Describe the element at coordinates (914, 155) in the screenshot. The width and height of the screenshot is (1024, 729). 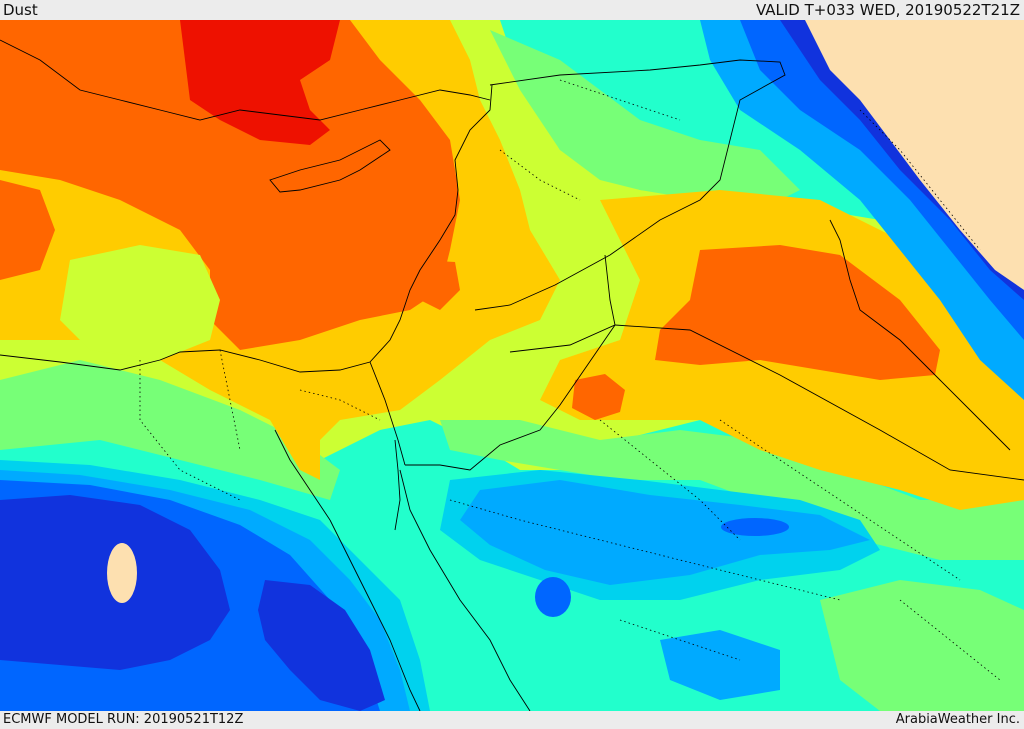
I see `no-data-region-ne` at that location.